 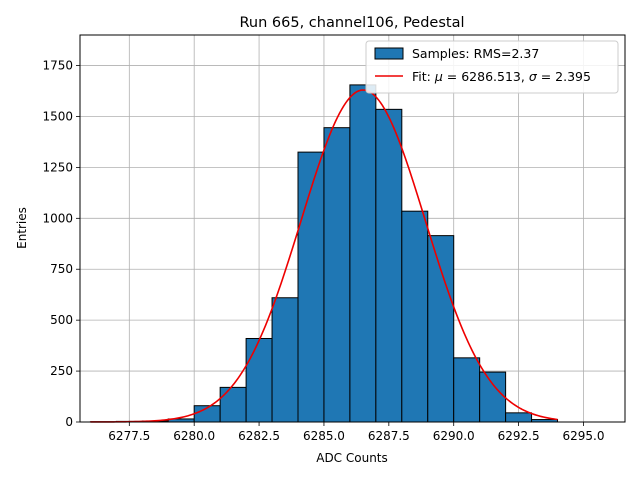 What do you see at coordinates (352, 458) in the screenshot?
I see `x-axis-label: ADC Counts` at bounding box center [352, 458].